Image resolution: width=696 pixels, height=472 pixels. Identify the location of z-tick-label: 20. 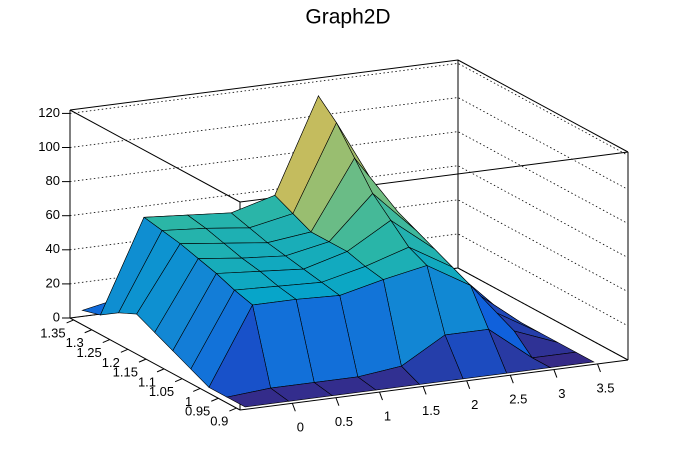
(53, 282).